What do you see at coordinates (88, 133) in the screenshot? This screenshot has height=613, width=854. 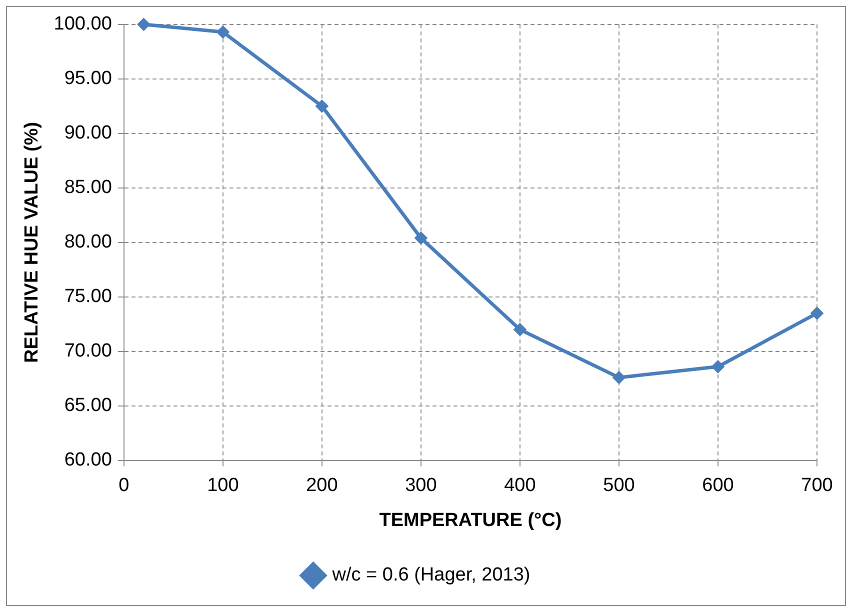 I see `y-tick-label: 90.00` at bounding box center [88, 133].